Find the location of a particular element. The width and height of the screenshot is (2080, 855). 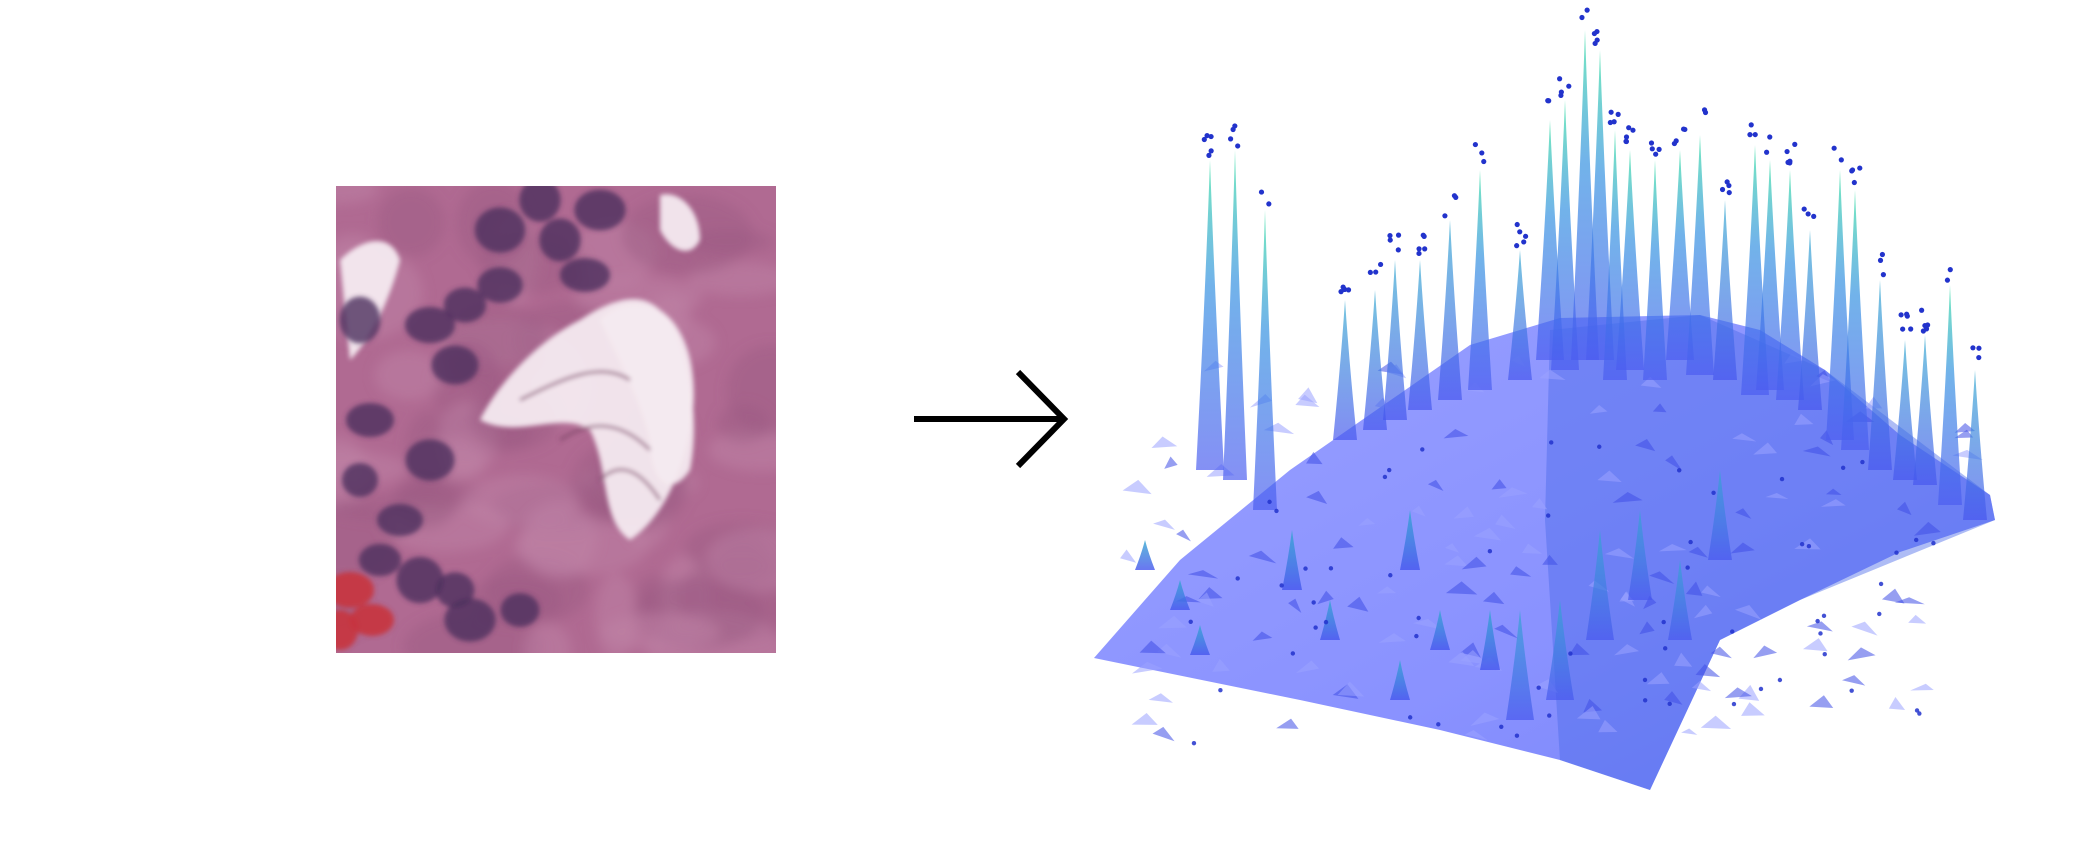

tissue-patch-image is located at coordinates (556, 419).